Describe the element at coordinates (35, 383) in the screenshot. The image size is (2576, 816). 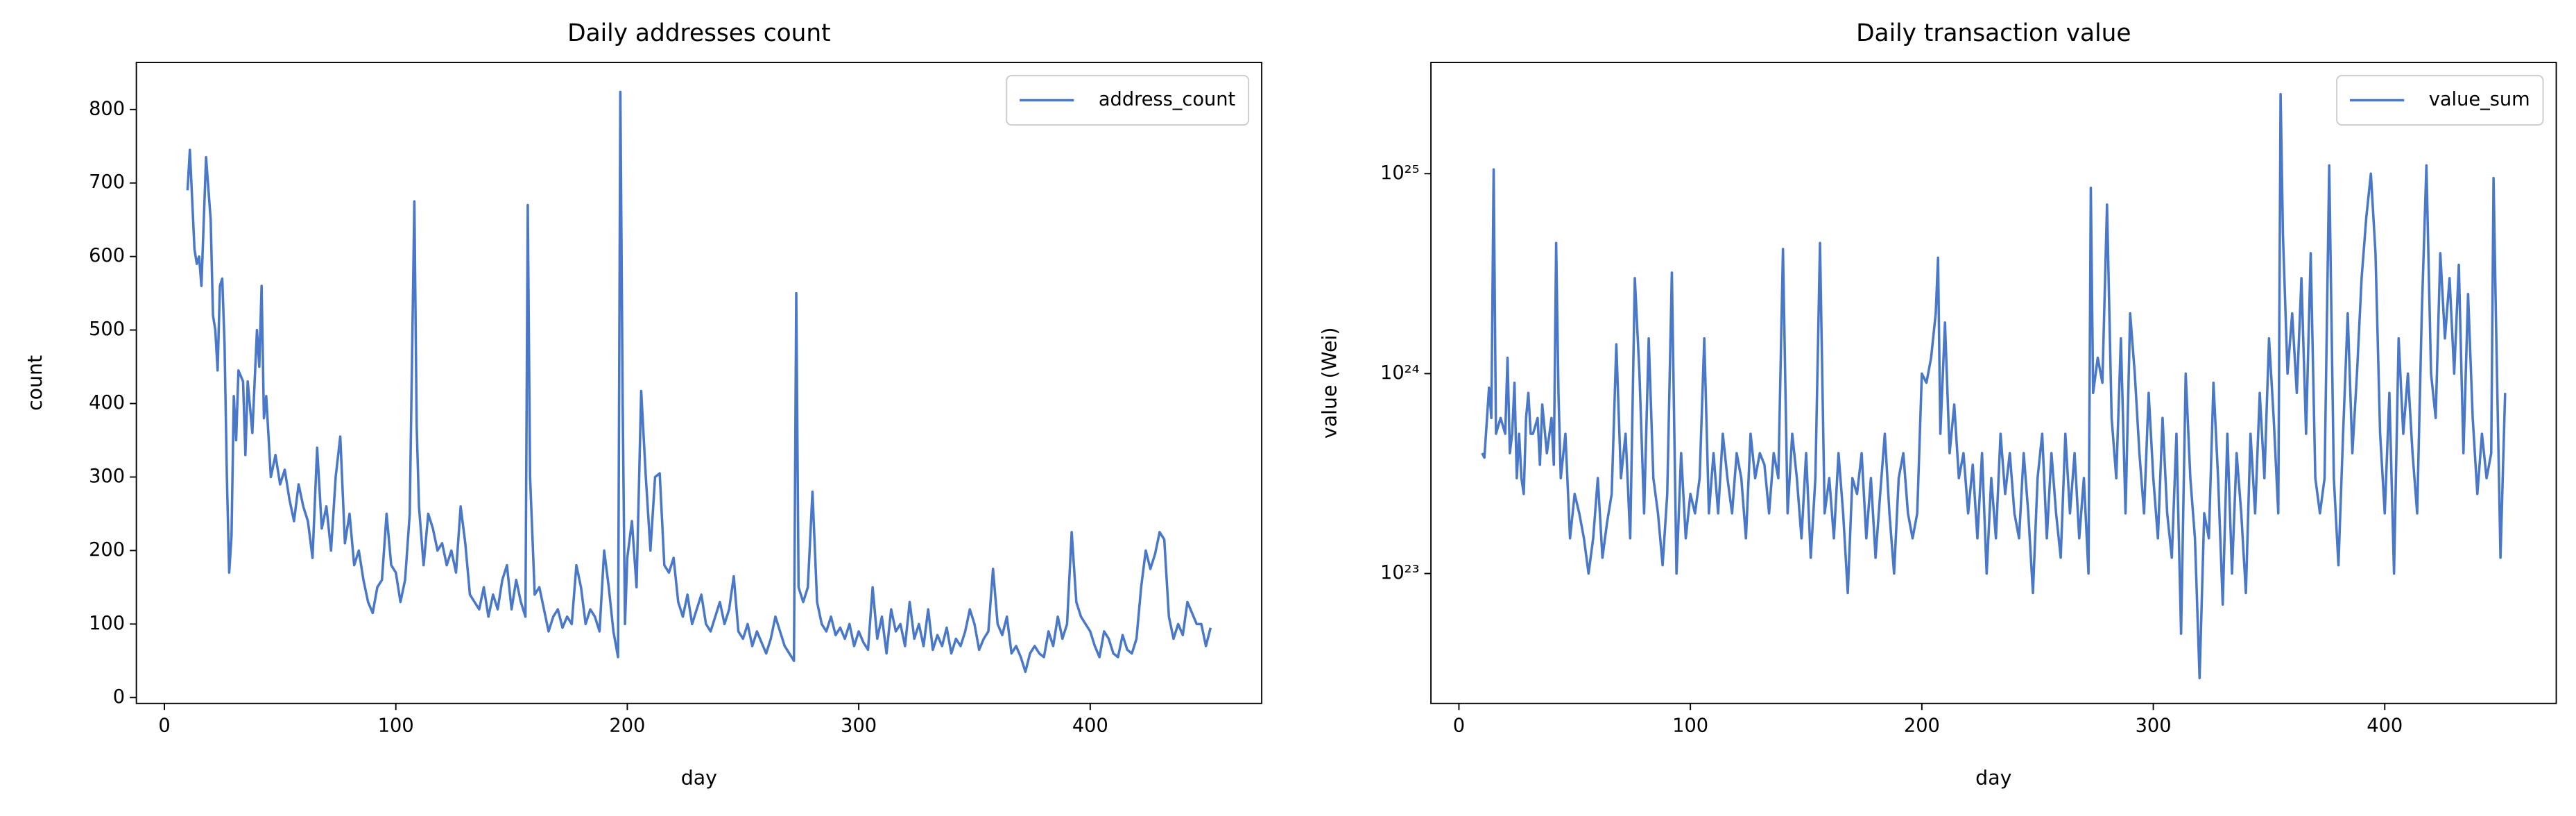
I see `y-axis-label: count` at that location.